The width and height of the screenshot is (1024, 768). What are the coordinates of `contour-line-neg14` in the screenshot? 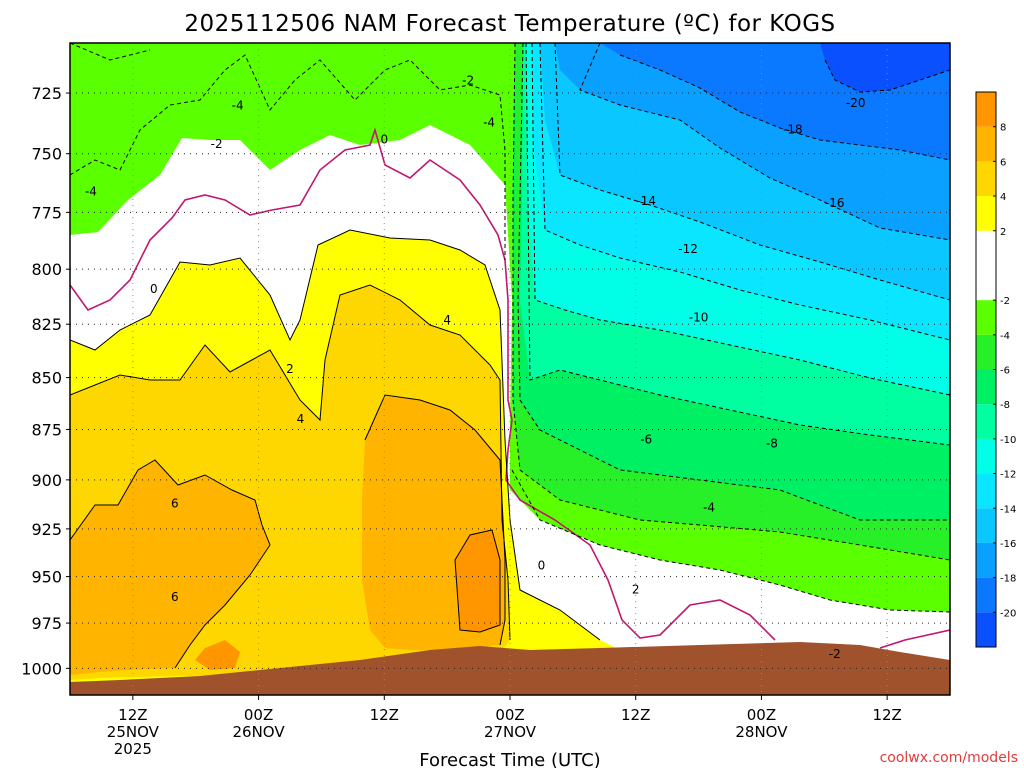 It's located at (752, 172).